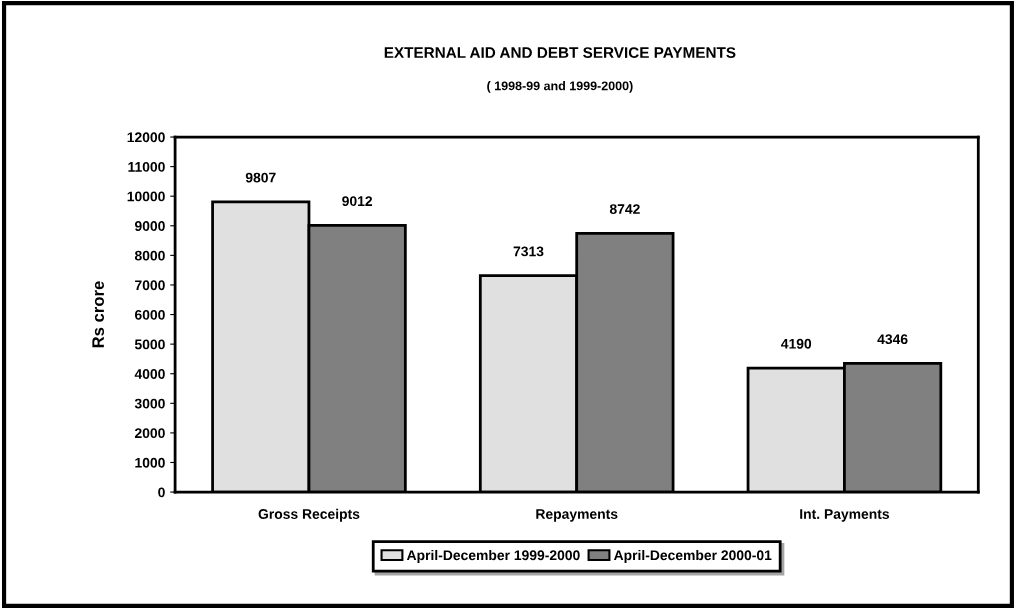 The image size is (1018, 609). Describe the element at coordinates (98, 314) in the screenshot. I see `y-axis-title: Rs crore` at that location.